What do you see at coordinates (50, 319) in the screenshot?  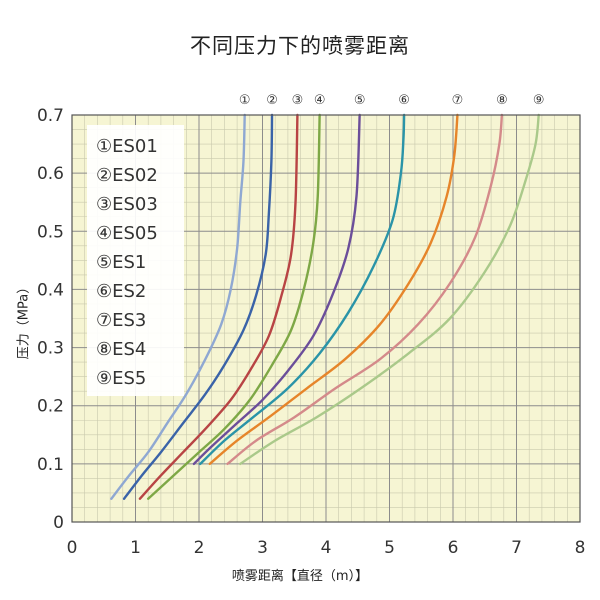 I see `y-tick-labels: 0 0.1 0.2 0.3 0.4 0.5 0.6 0.7` at bounding box center [50, 319].